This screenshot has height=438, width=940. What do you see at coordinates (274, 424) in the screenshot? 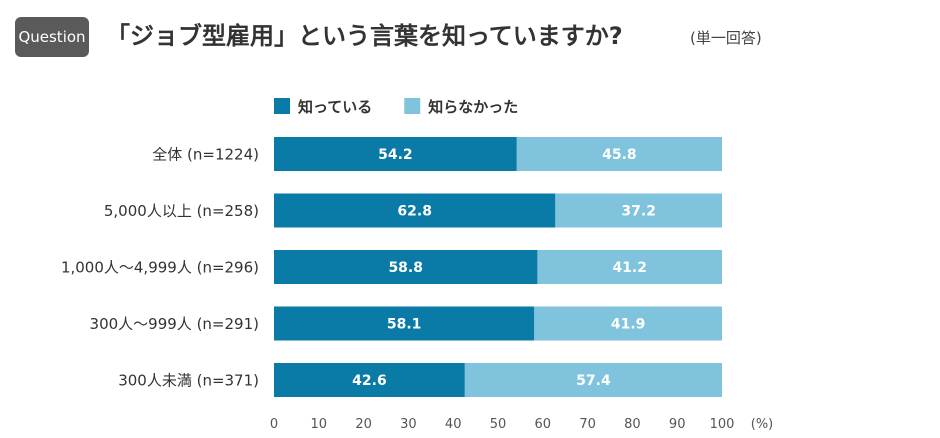
I see `x-tick-label-0: 0` at bounding box center [274, 424].